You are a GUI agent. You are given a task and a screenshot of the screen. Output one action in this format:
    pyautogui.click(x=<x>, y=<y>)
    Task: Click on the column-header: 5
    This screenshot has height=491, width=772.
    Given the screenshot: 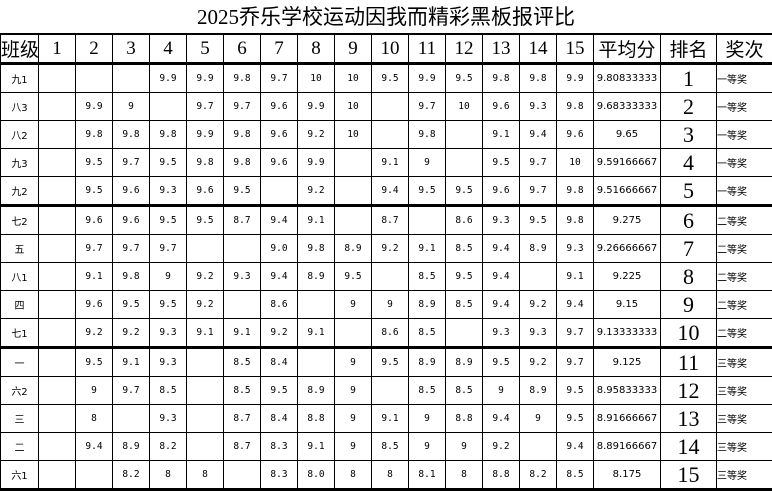 What is the action you would take?
    pyautogui.click(x=205, y=49)
    